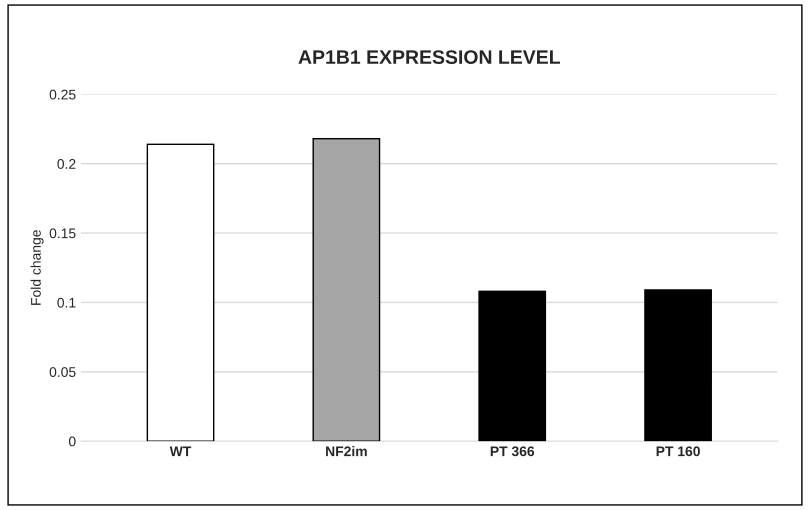 The width and height of the screenshot is (810, 510). I want to click on y-tick-label: 0.25, so click(63, 95).